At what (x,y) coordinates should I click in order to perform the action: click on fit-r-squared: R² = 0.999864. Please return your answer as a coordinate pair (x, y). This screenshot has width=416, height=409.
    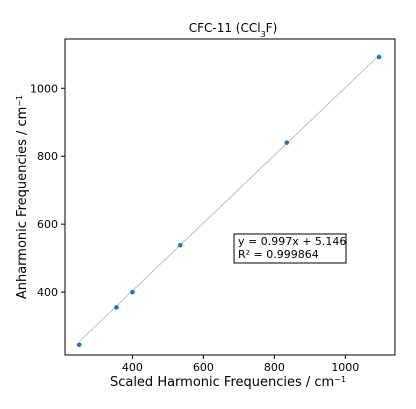
    Looking at the image, I should click on (278, 254).